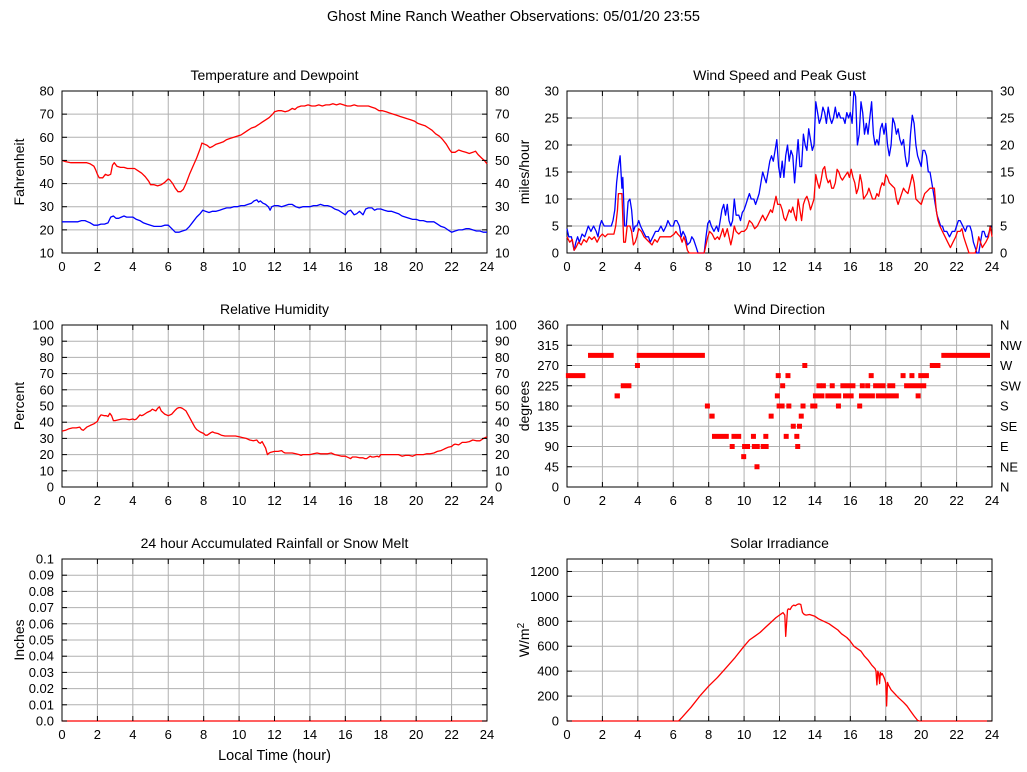 The height and width of the screenshot is (772, 1027). I want to click on y-tick-label: 360, so click(548, 325).